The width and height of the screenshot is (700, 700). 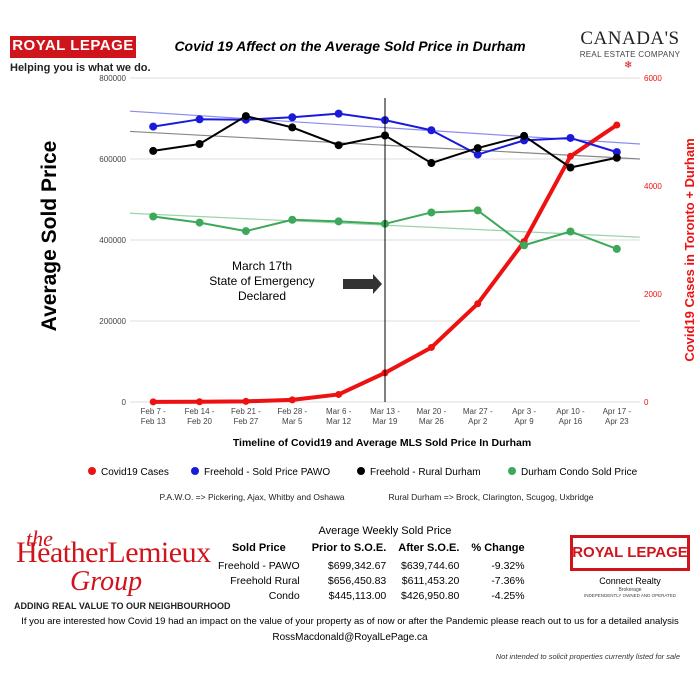 What do you see at coordinates (199, 421) in the screenshot?
I see `x-tick-label: Feb 20` at bounding box center [199, 421].